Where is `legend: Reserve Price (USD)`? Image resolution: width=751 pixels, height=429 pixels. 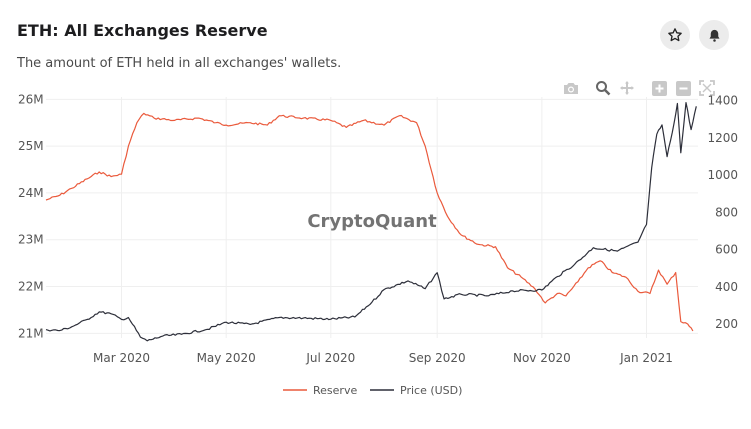 legend: Reserve Price (USD) is located at coordinates (372, 390).